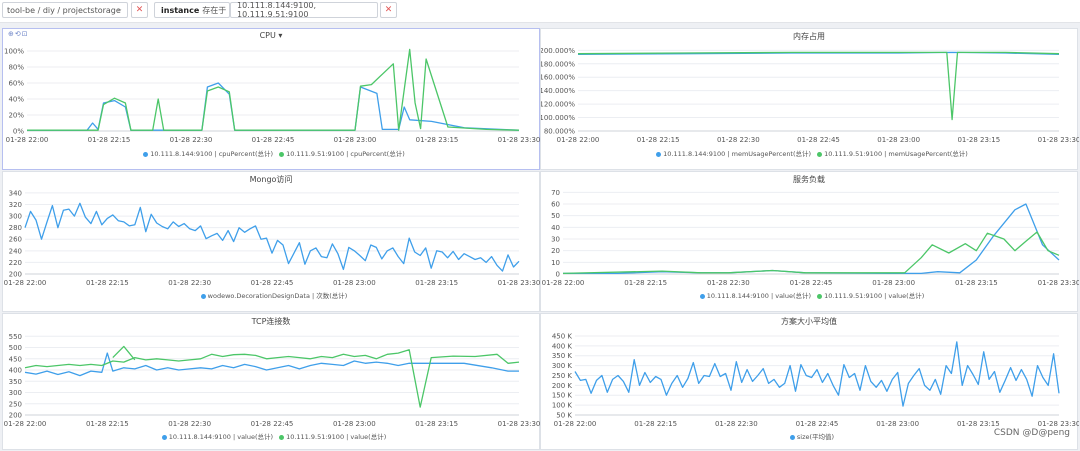 The height and width of the screenshot is (451, 1080). I want to click on chart-legend: size(平均值), so click(809, 436).